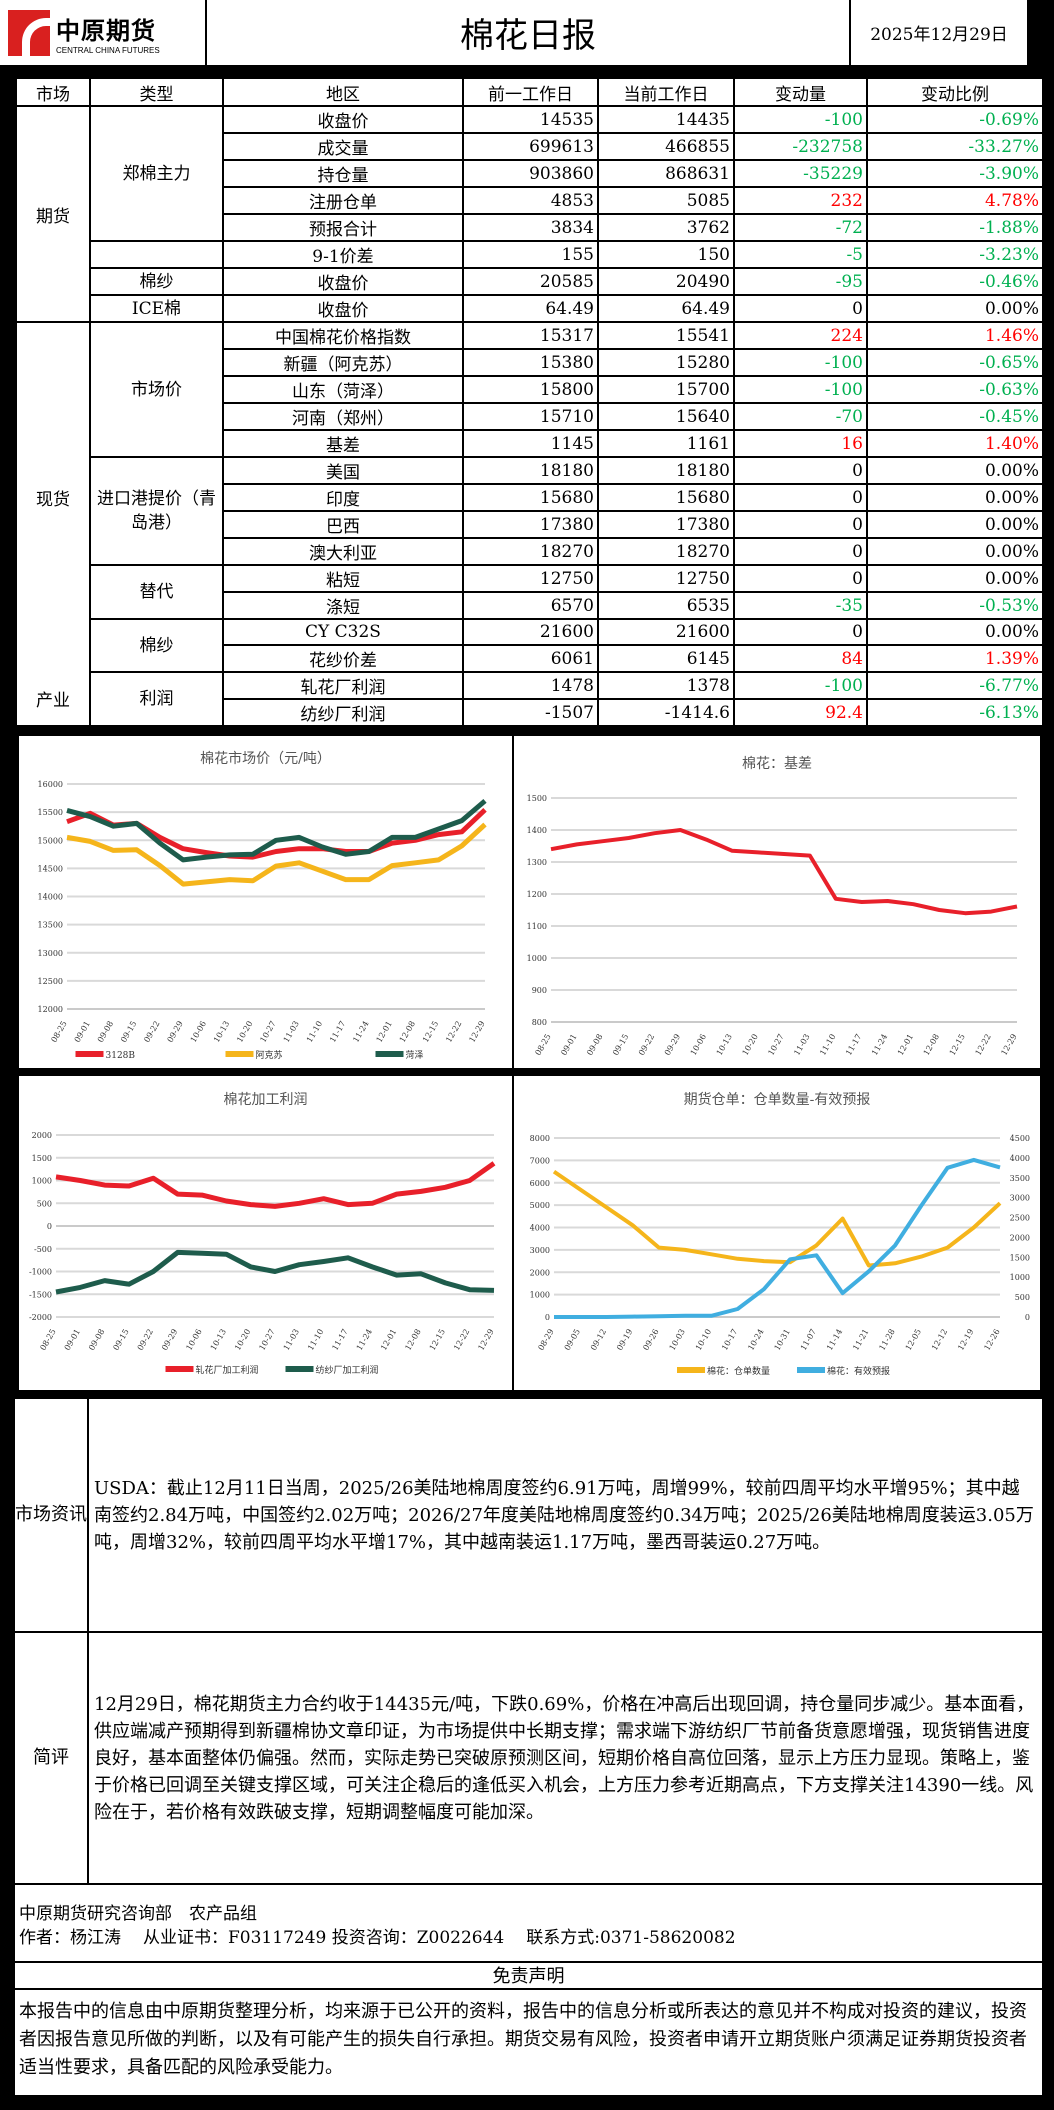  What do you see at coordinates (738, 1371) in the screenshot?
I see `legend-label: 棉花：仓单数量` at bounding box center [738, 1371].